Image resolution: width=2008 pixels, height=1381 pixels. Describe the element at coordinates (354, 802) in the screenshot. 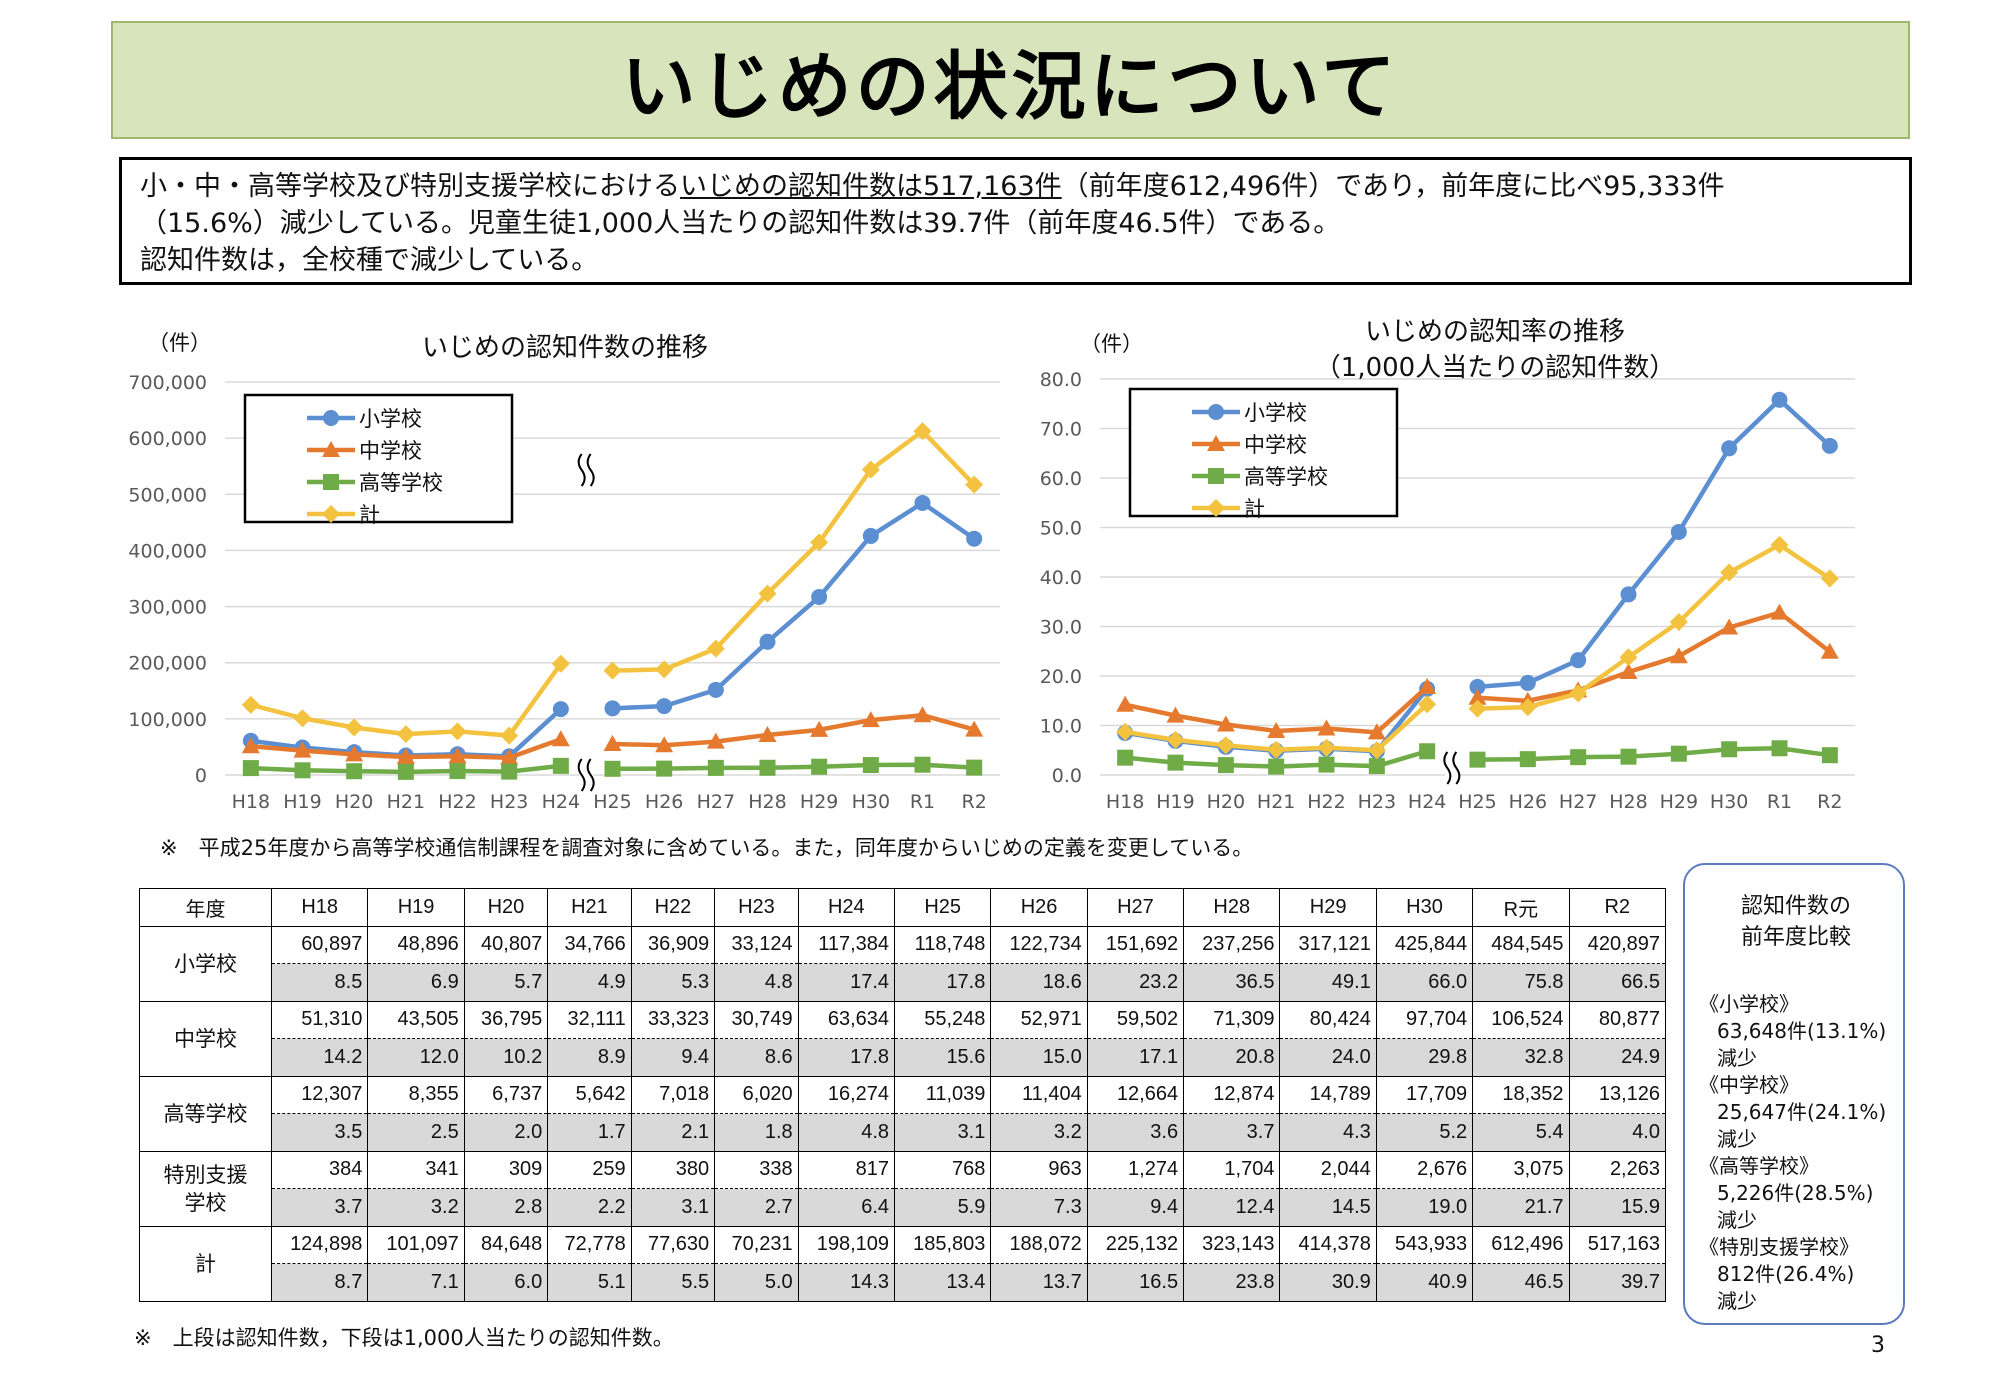

I see `x-tick-label: H20` at that location.